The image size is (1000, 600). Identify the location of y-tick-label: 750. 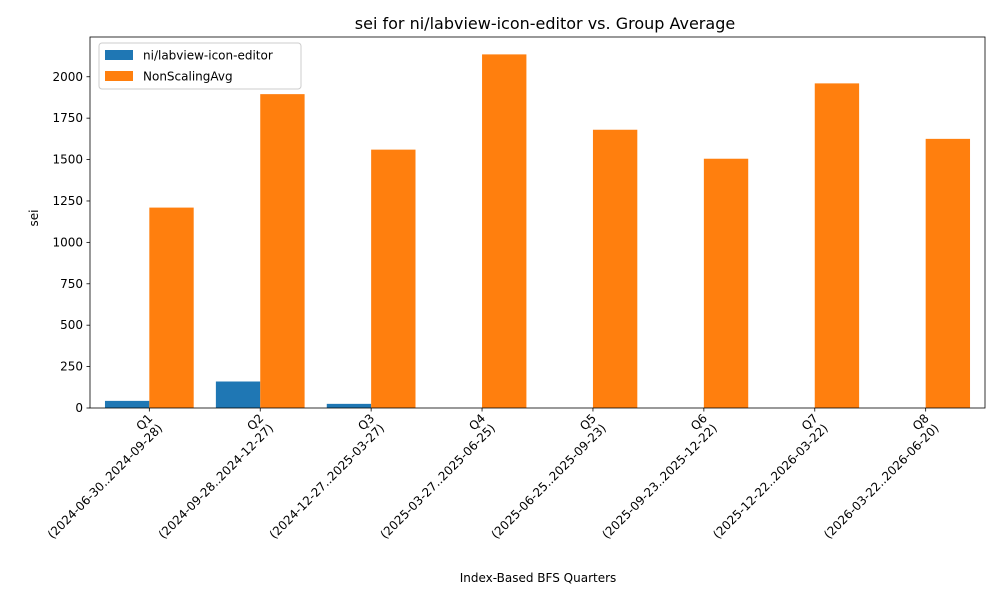
(71, 284).